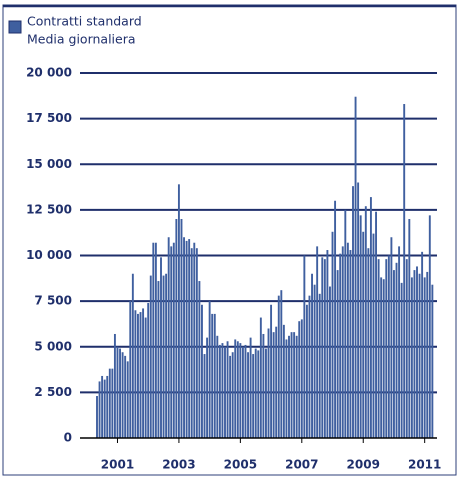 The width and height of the screenshot is (459, 477). What do you see at coordinates (301, 465) in the screenshot?
I see `x-tick-label: 2007` at bounding box center [301, 465].